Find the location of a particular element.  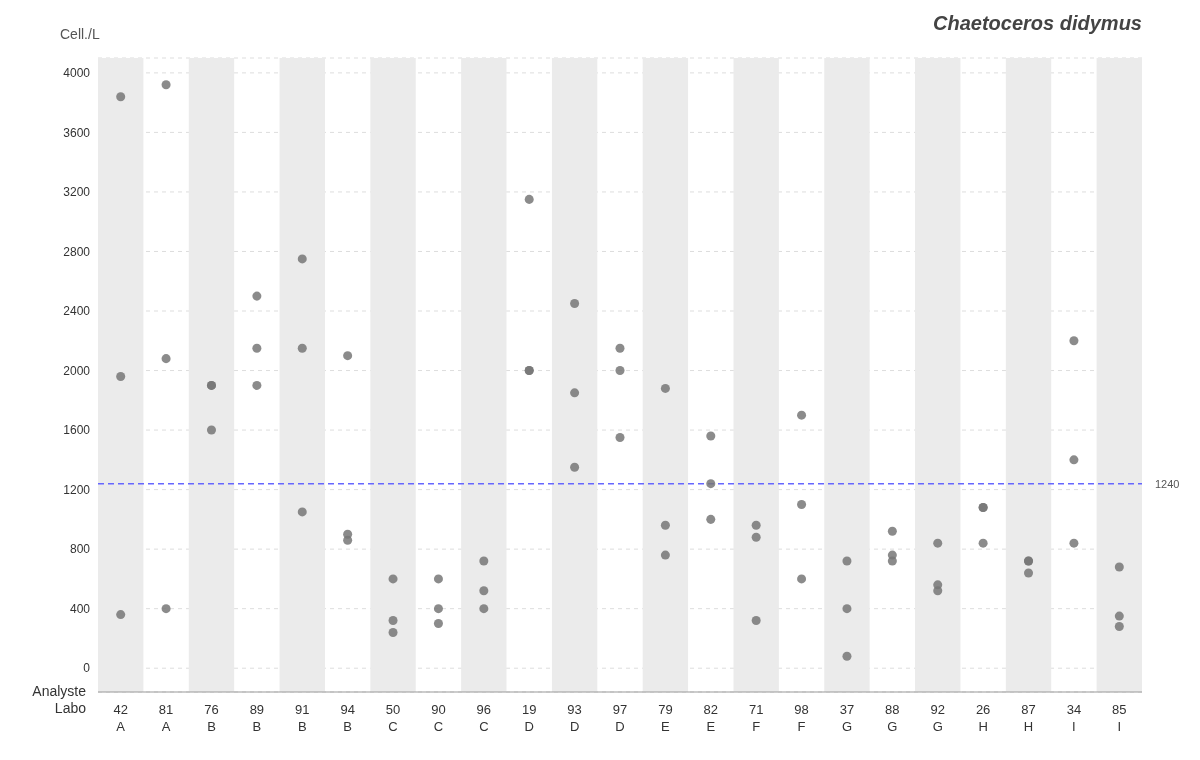

y-tick-label: 400 is located at coordinates (80, 608).